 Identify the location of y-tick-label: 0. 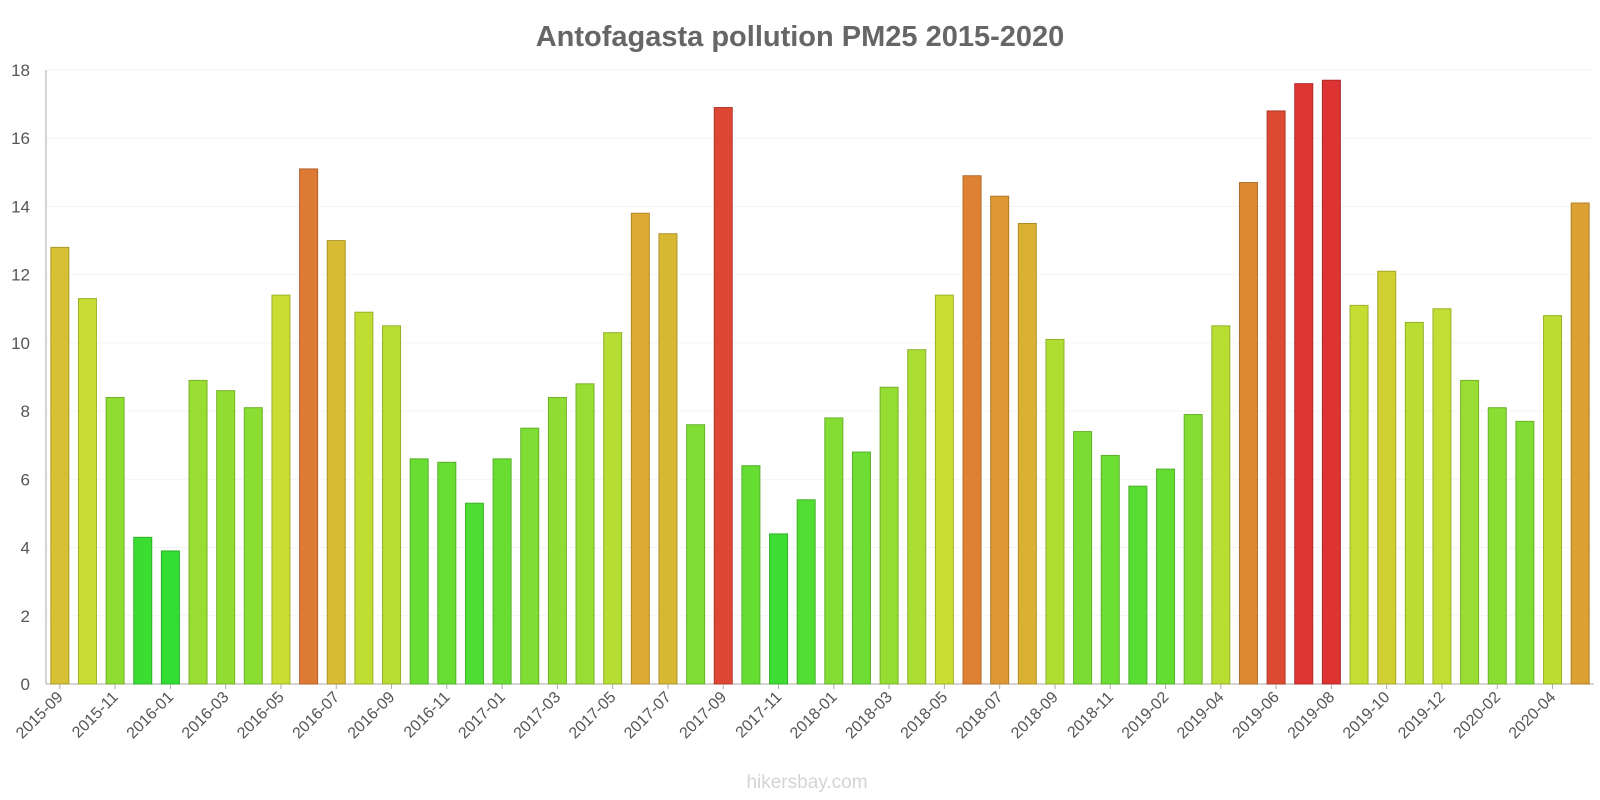
(25, 684).